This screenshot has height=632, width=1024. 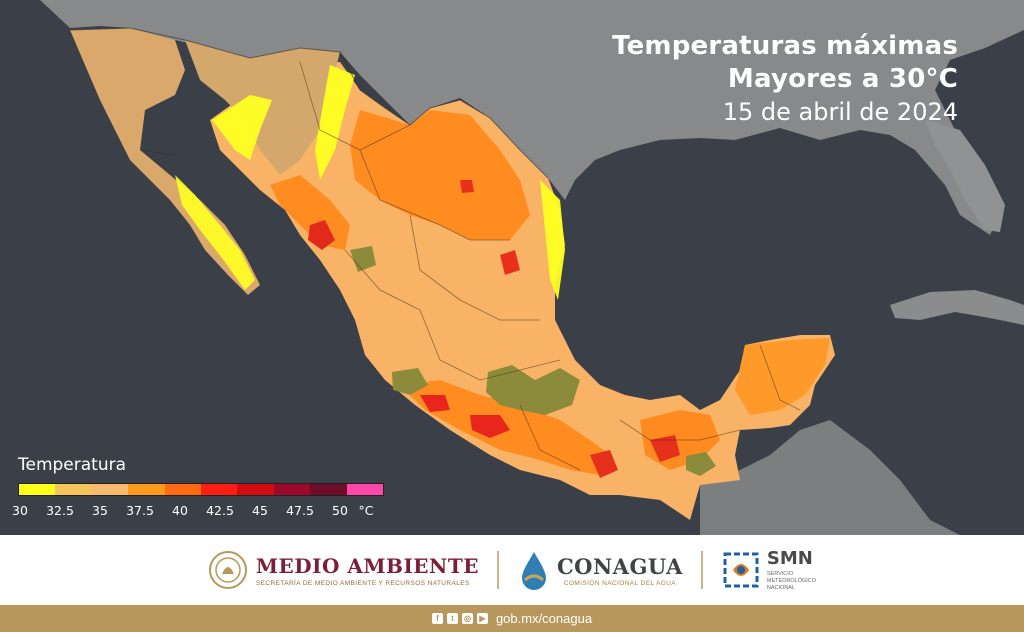 I want to click on youtube-icon: ▶, so click(x=482, y=618).